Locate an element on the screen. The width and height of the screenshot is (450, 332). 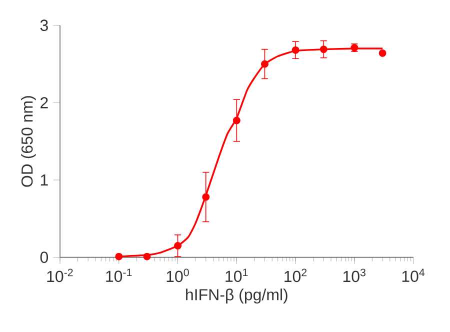
x-tick-label: 10$^{-1}$ is located at coordinates (119, 275).